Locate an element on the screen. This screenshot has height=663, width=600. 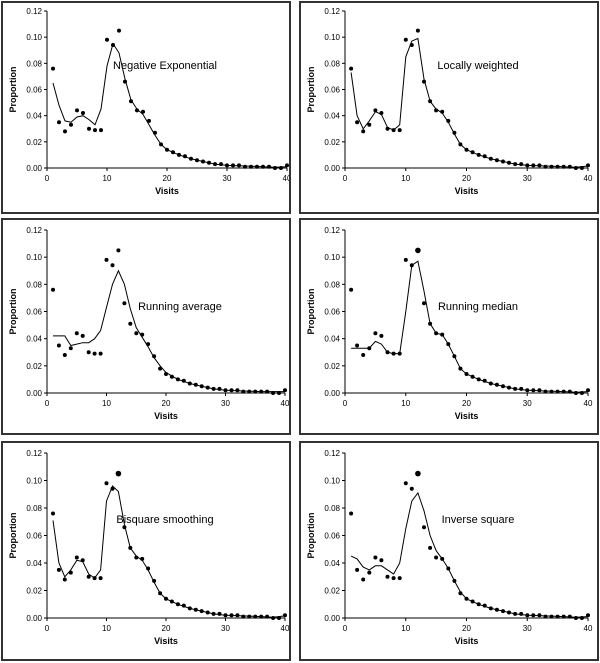
x-tick-label: 0 is located at coordinates (47, 628).